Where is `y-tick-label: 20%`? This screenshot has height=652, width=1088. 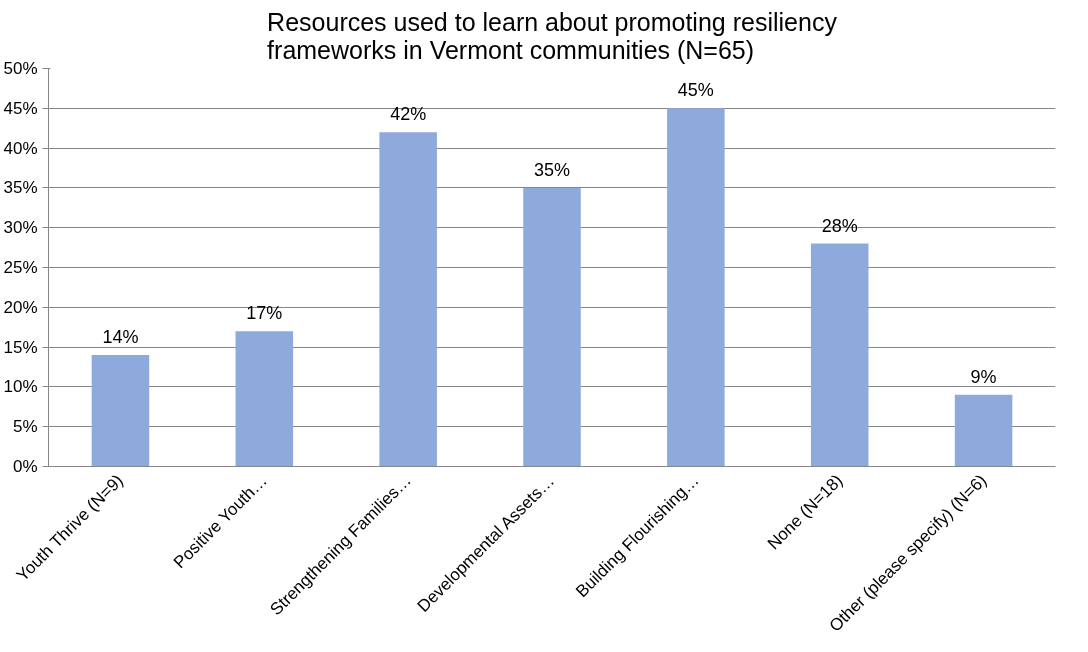
y-tick-label: 20% is located at coordinates (20, 307).